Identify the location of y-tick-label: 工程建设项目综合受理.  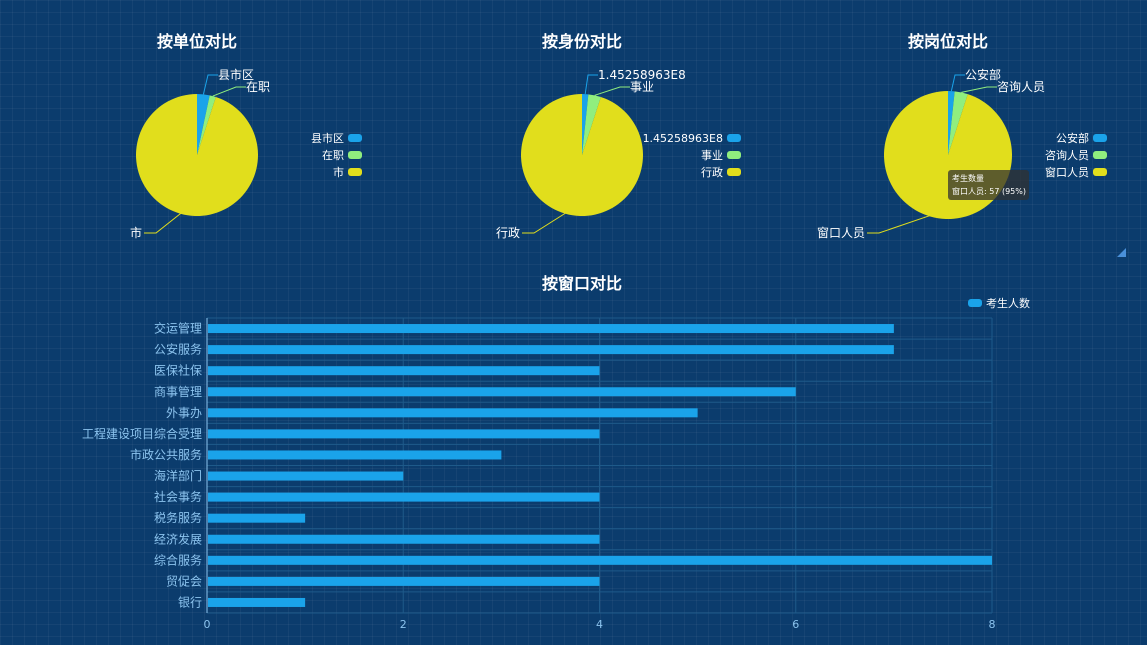
(142, 433).